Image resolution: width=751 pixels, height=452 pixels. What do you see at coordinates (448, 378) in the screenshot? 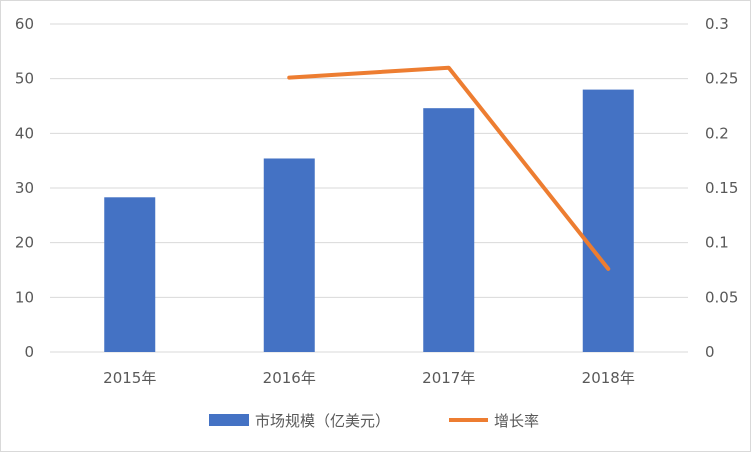
I see `category-label: 2017年` at bounding box center [448, 378].